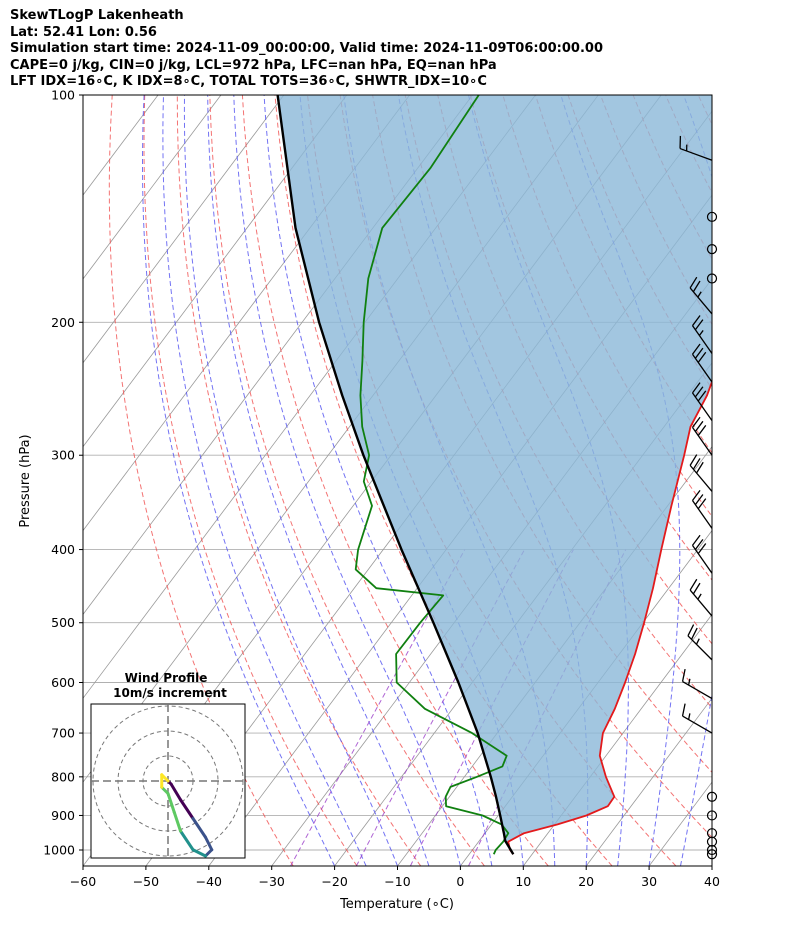  I want to click on x-tick-label: 20, so click(586, 881).